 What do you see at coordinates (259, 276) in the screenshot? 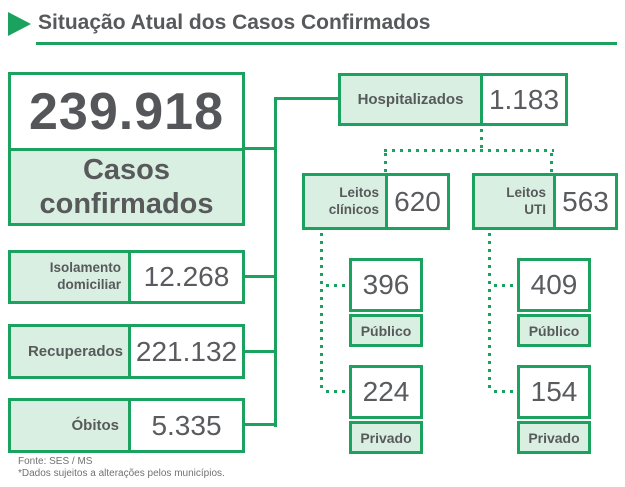
I see `connector-tree-to-isolation` at bounding box center [259, 276].